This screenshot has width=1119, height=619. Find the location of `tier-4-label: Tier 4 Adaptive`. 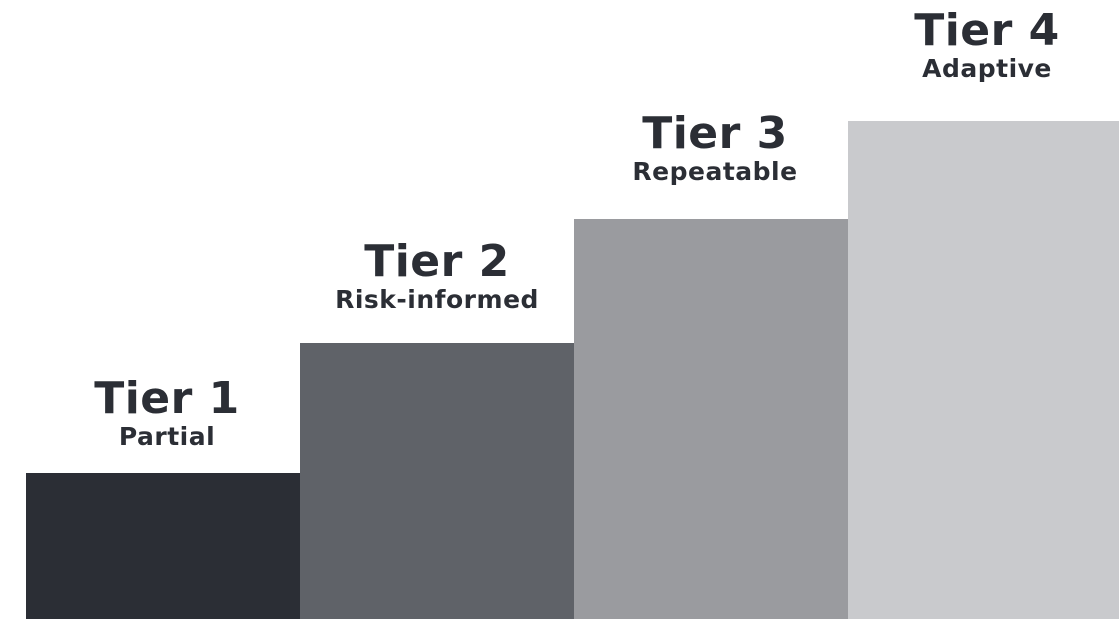

tier-4-label: Tier 4 Adaptive is located at coordinates (984, 46).